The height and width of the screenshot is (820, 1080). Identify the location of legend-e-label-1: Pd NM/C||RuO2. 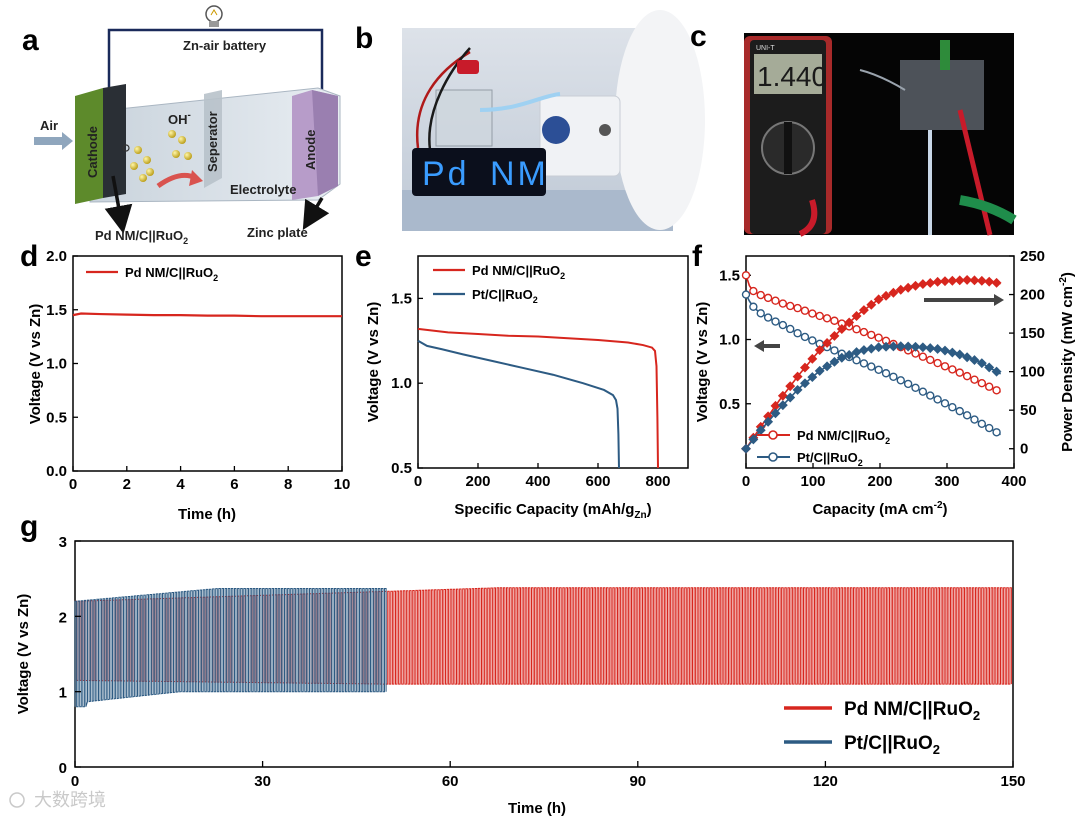
(518, 272).